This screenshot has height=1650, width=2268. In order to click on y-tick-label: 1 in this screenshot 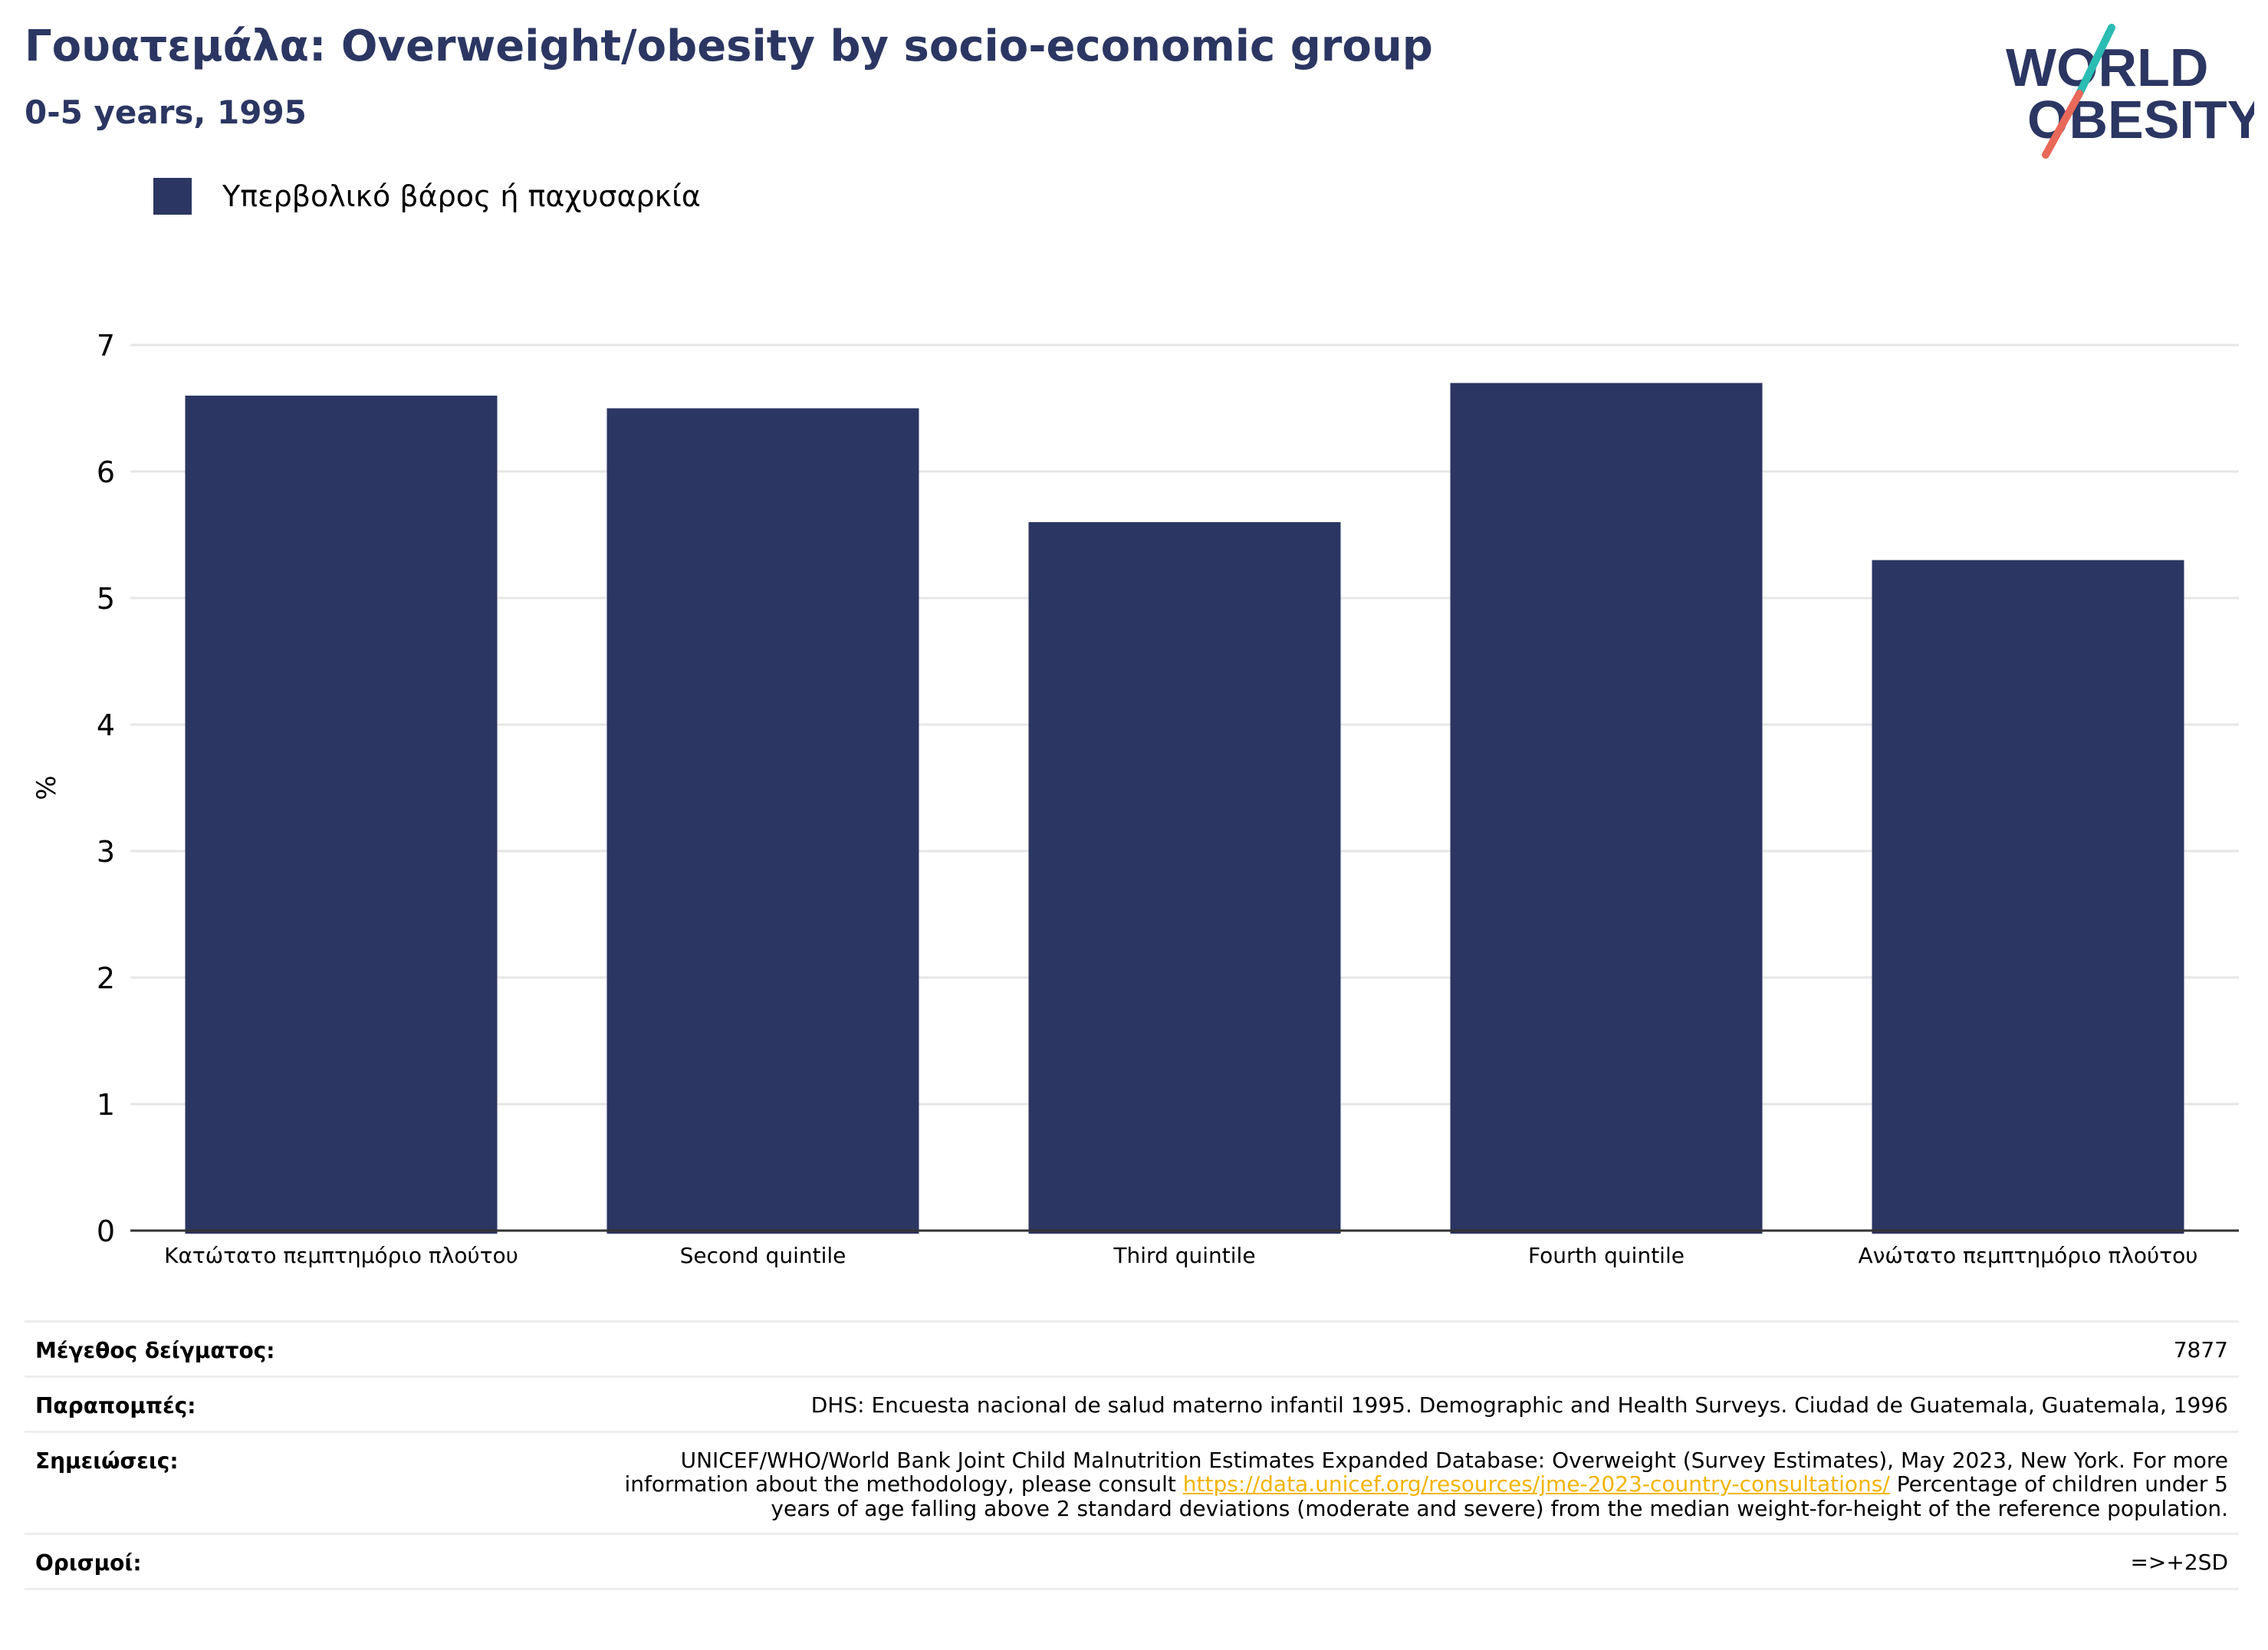, I will do `click(106, 1105)`.